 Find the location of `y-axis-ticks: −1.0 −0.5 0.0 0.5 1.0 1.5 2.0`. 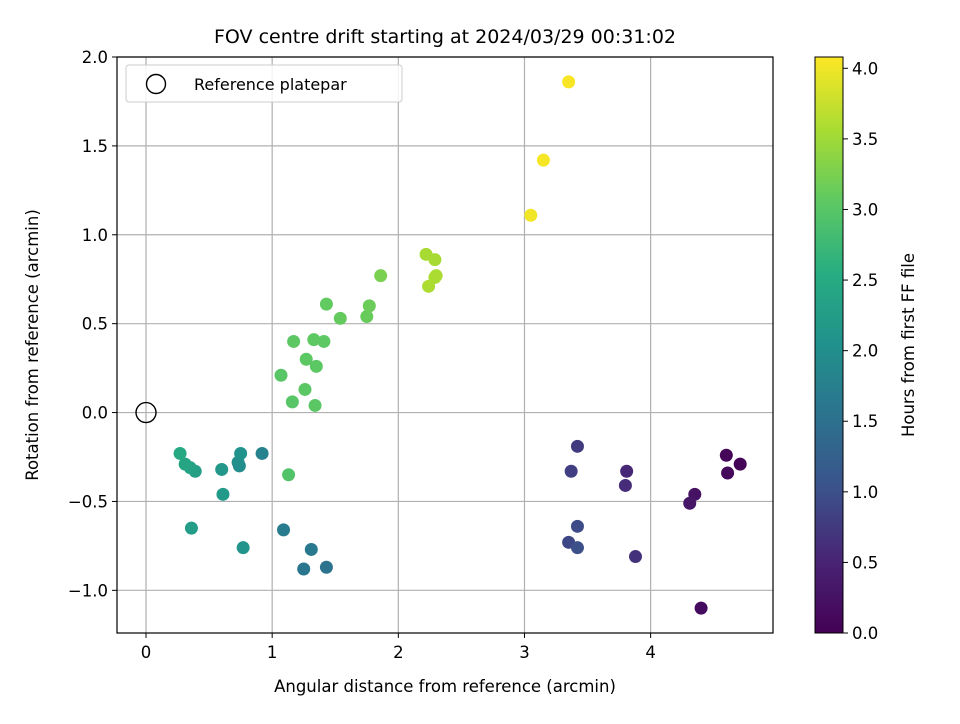

y-axis-ticks: −1.0 −0.5 0.0 0.5 1.0 1.5 2.0 is located at coordinates (92, 324).